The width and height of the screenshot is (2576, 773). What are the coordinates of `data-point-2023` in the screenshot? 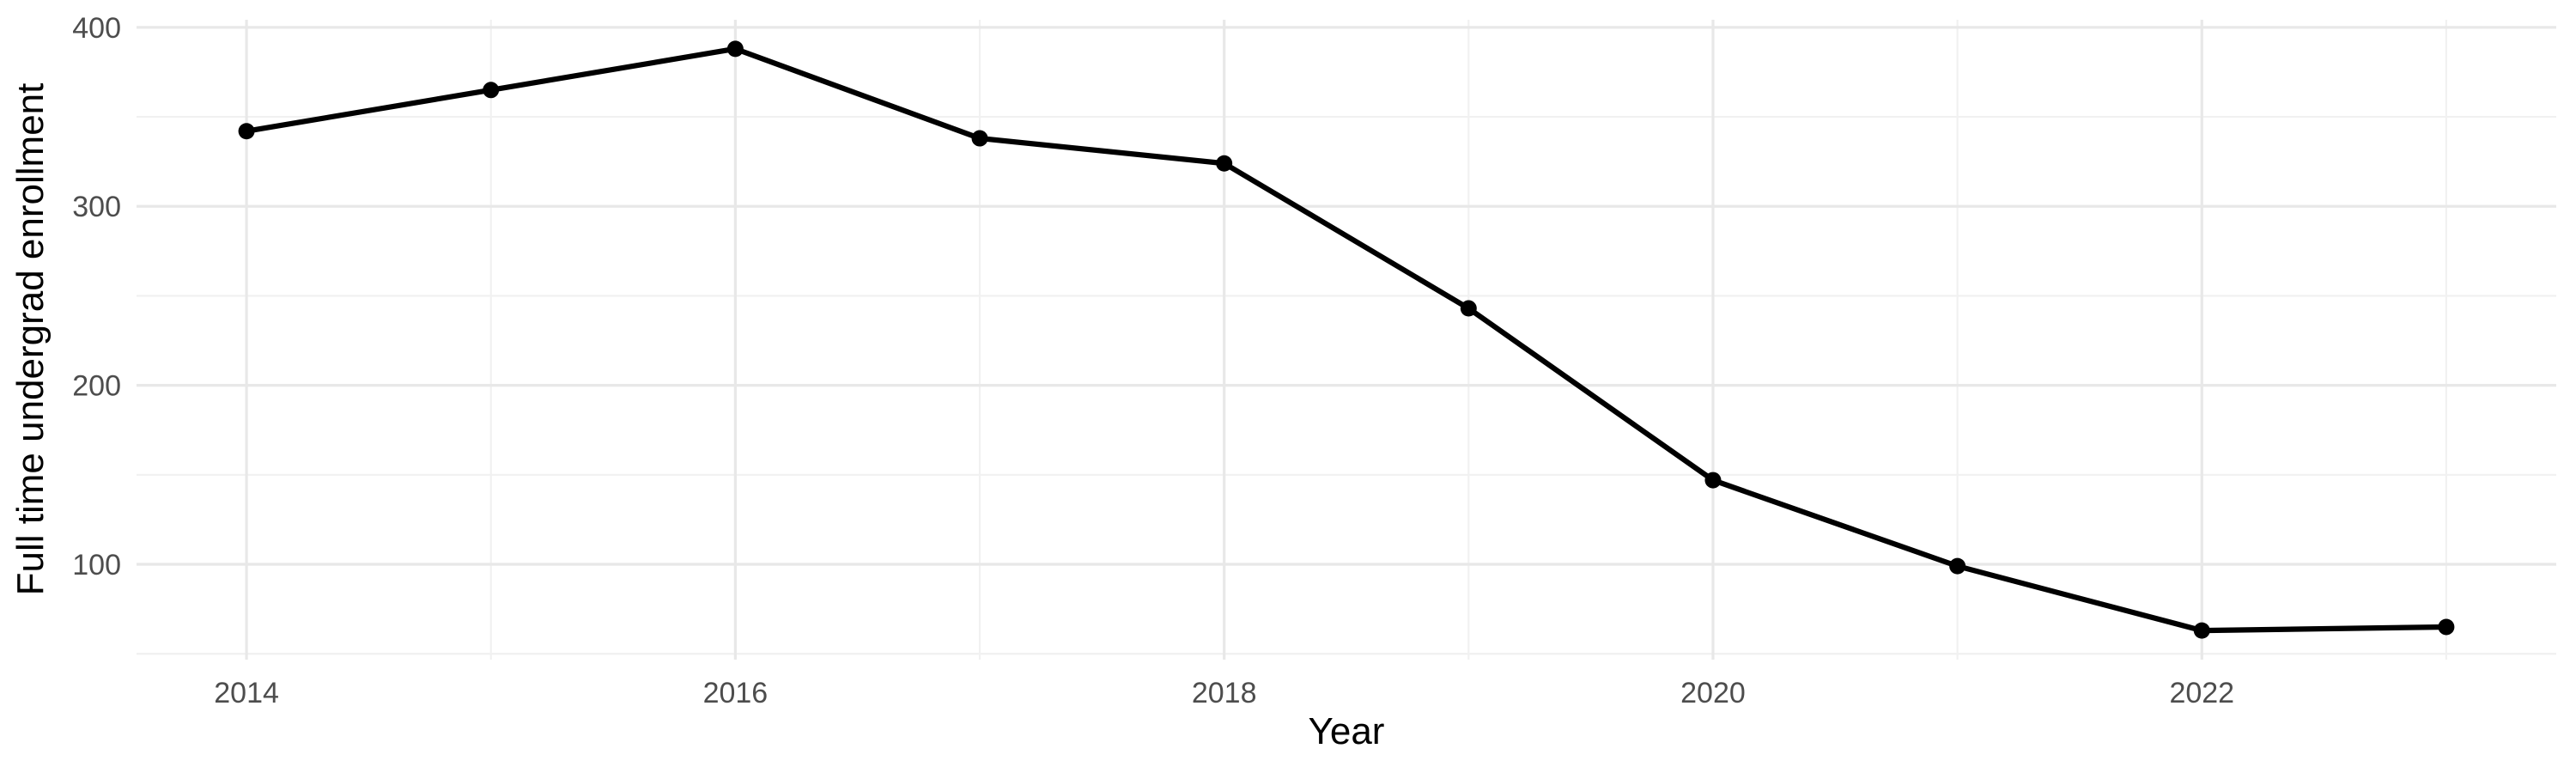 It's located at (2446, 627).